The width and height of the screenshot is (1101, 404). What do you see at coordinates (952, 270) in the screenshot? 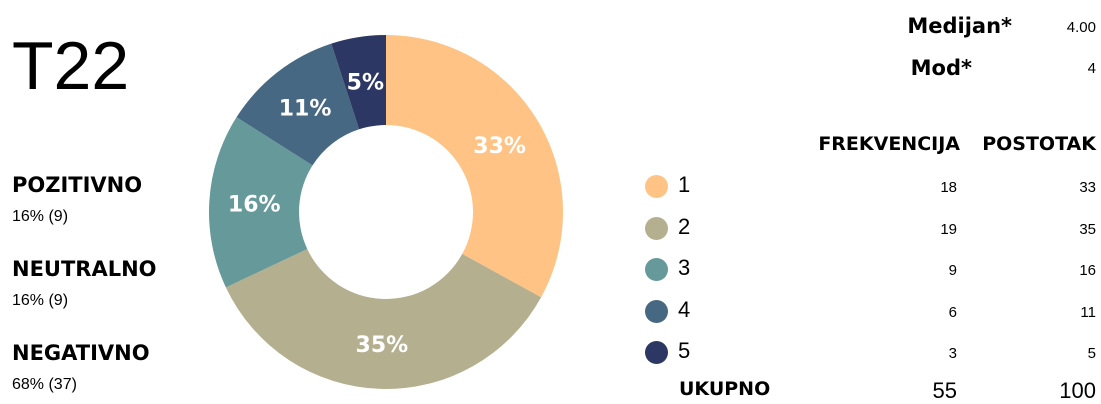
I see `frequency-cell: 9` at bounding box center [952, 270].